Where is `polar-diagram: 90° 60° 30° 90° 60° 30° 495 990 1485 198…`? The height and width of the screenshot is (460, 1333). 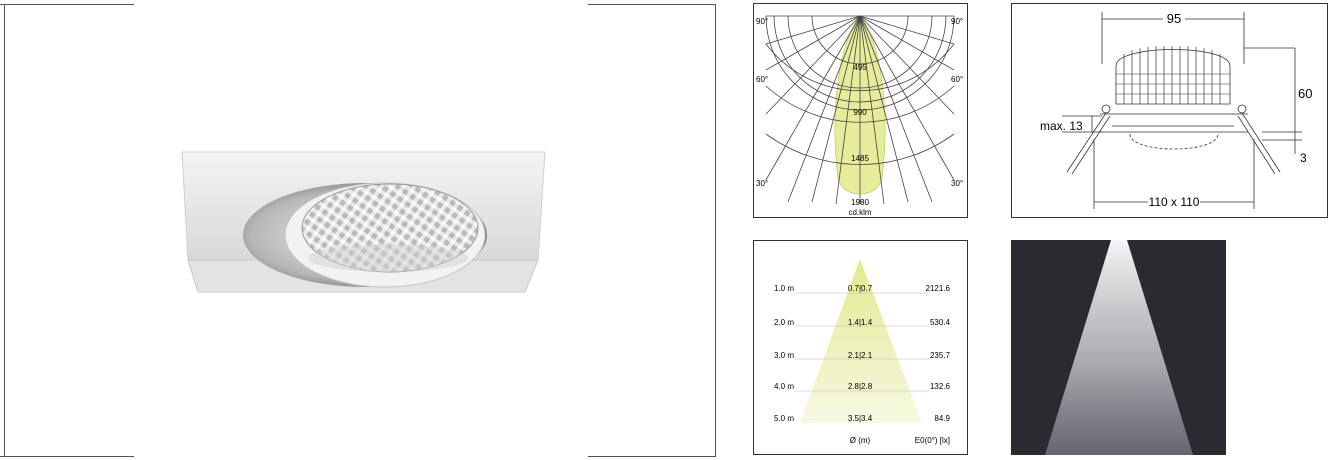
polar-diagram: 90° 60° 30° 90° 60° 30° 495 990 1485 198… is located at coordinates (859, 116).